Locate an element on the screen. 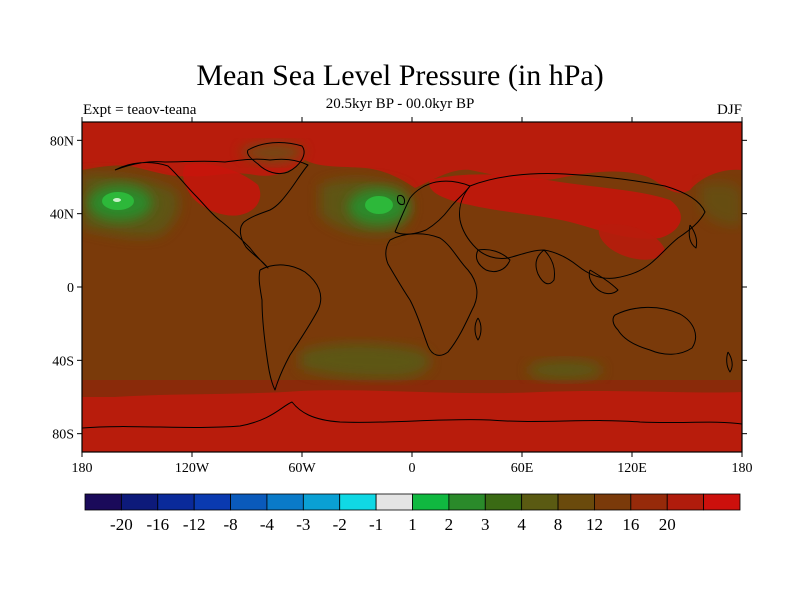  antarctic-wave is located at coordinates (412, 395).